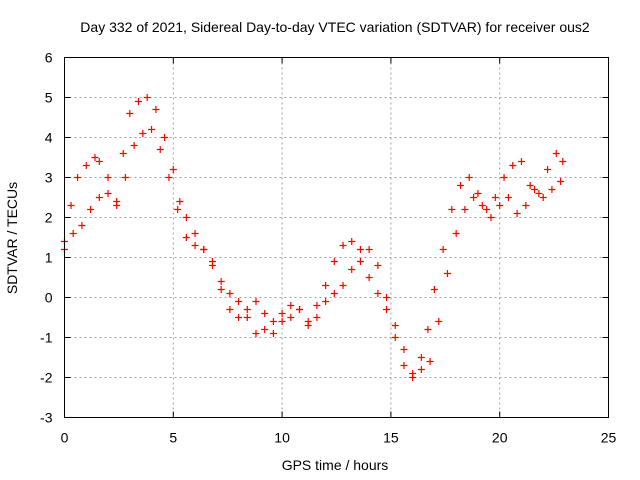 This screenshot has height=480, width=640. What do you see at coordinates (49, 98) in the screenshot?
I see `y-tick-label: 5` at bounding box center [49, 98].